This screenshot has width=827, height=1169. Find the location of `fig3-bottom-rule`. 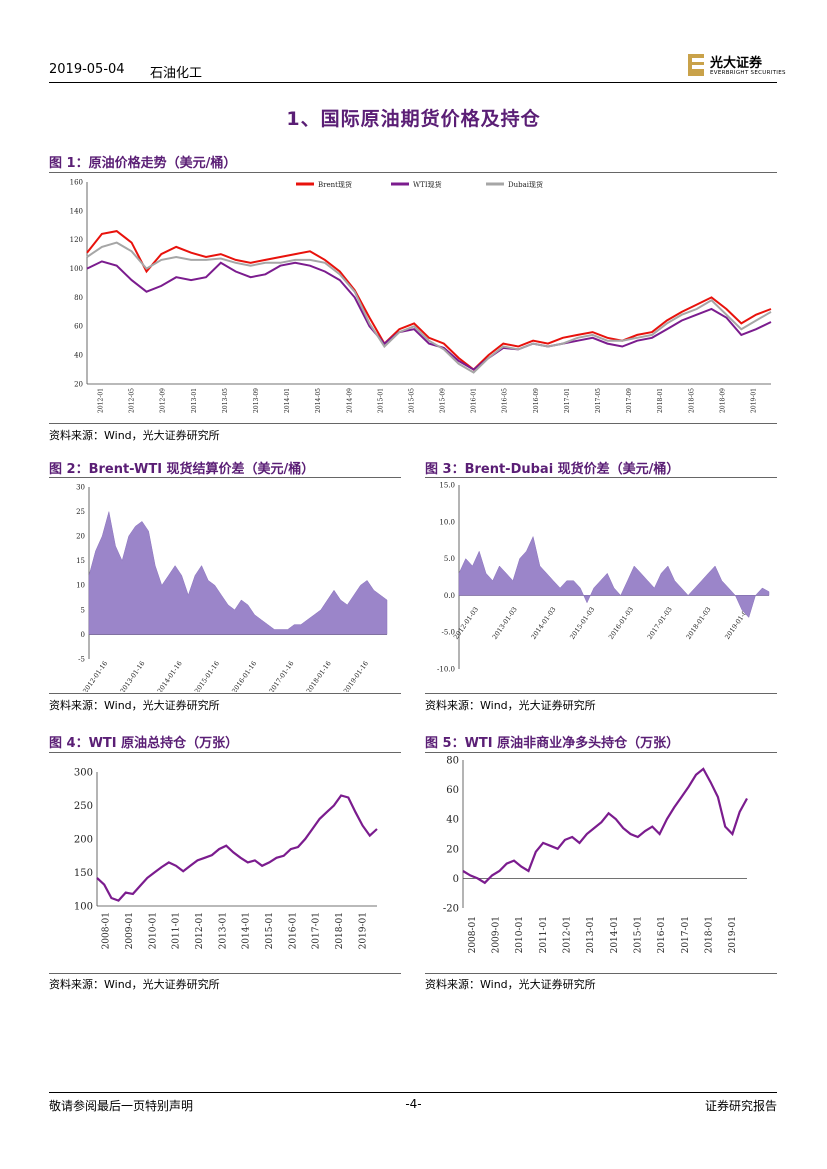

fig3-bottom-rule is located at coordinates (601, 693).